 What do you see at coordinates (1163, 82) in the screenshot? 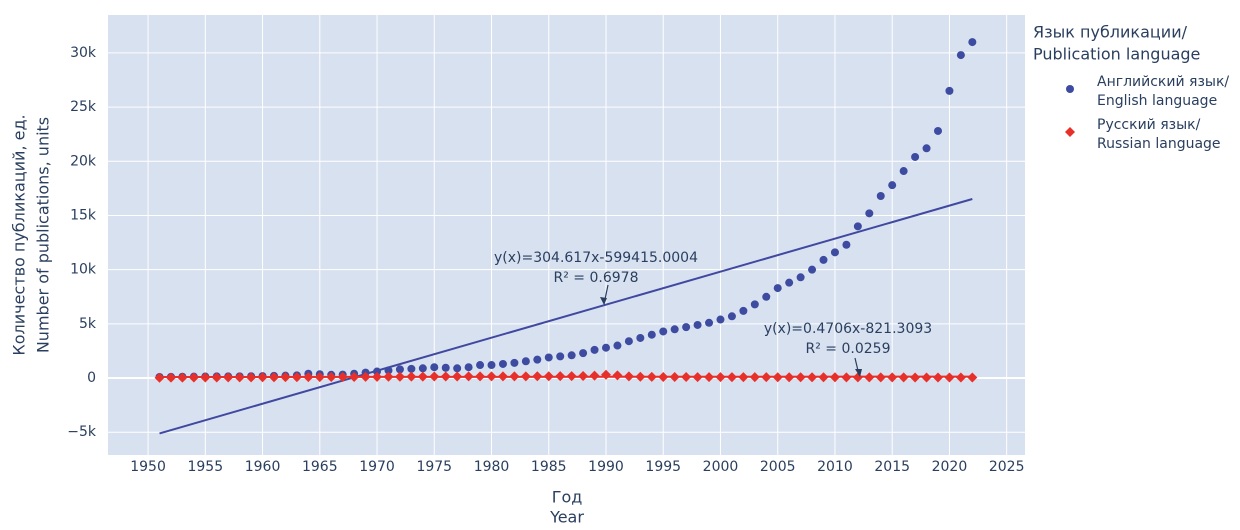
I see `legend-label: Английский язык/` at bounding box center [1163, 82].